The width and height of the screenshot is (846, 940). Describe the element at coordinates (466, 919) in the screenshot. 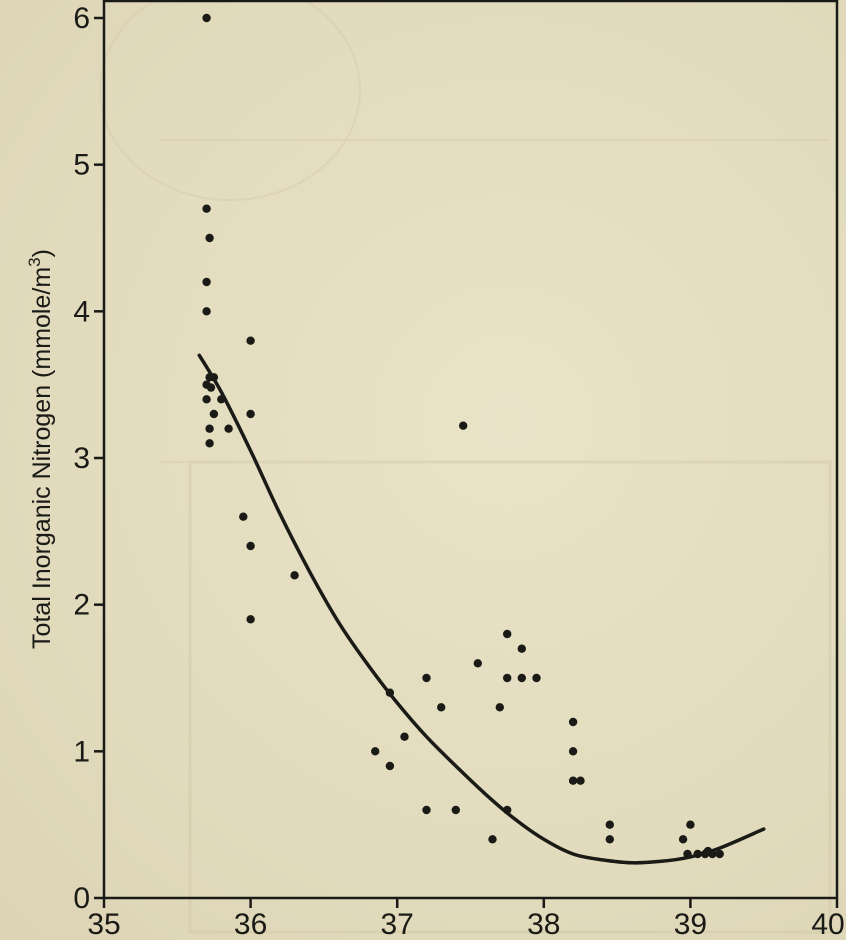

I see `x-axis-ticks: 35 36 37 38 39 40` at that location.